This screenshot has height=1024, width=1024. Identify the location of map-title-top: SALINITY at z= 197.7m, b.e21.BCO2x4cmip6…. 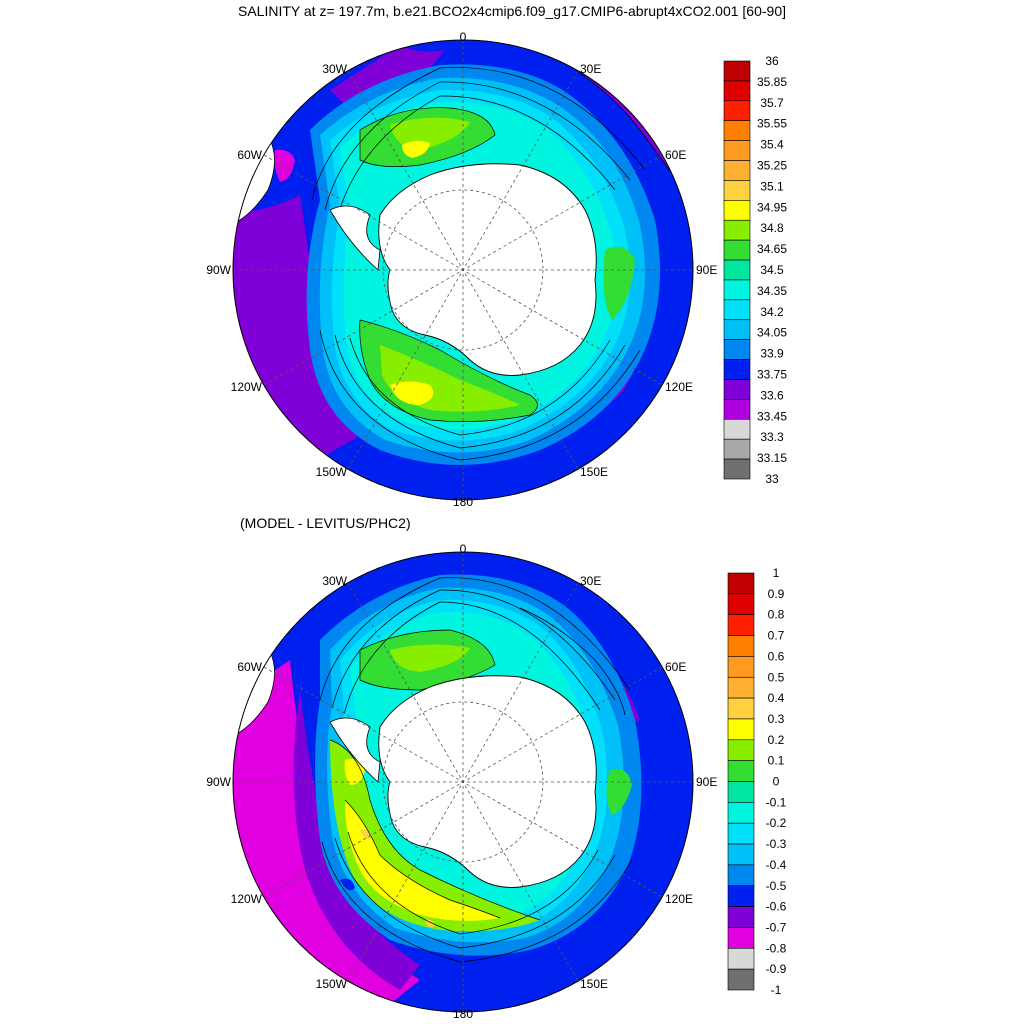
(512, 11).